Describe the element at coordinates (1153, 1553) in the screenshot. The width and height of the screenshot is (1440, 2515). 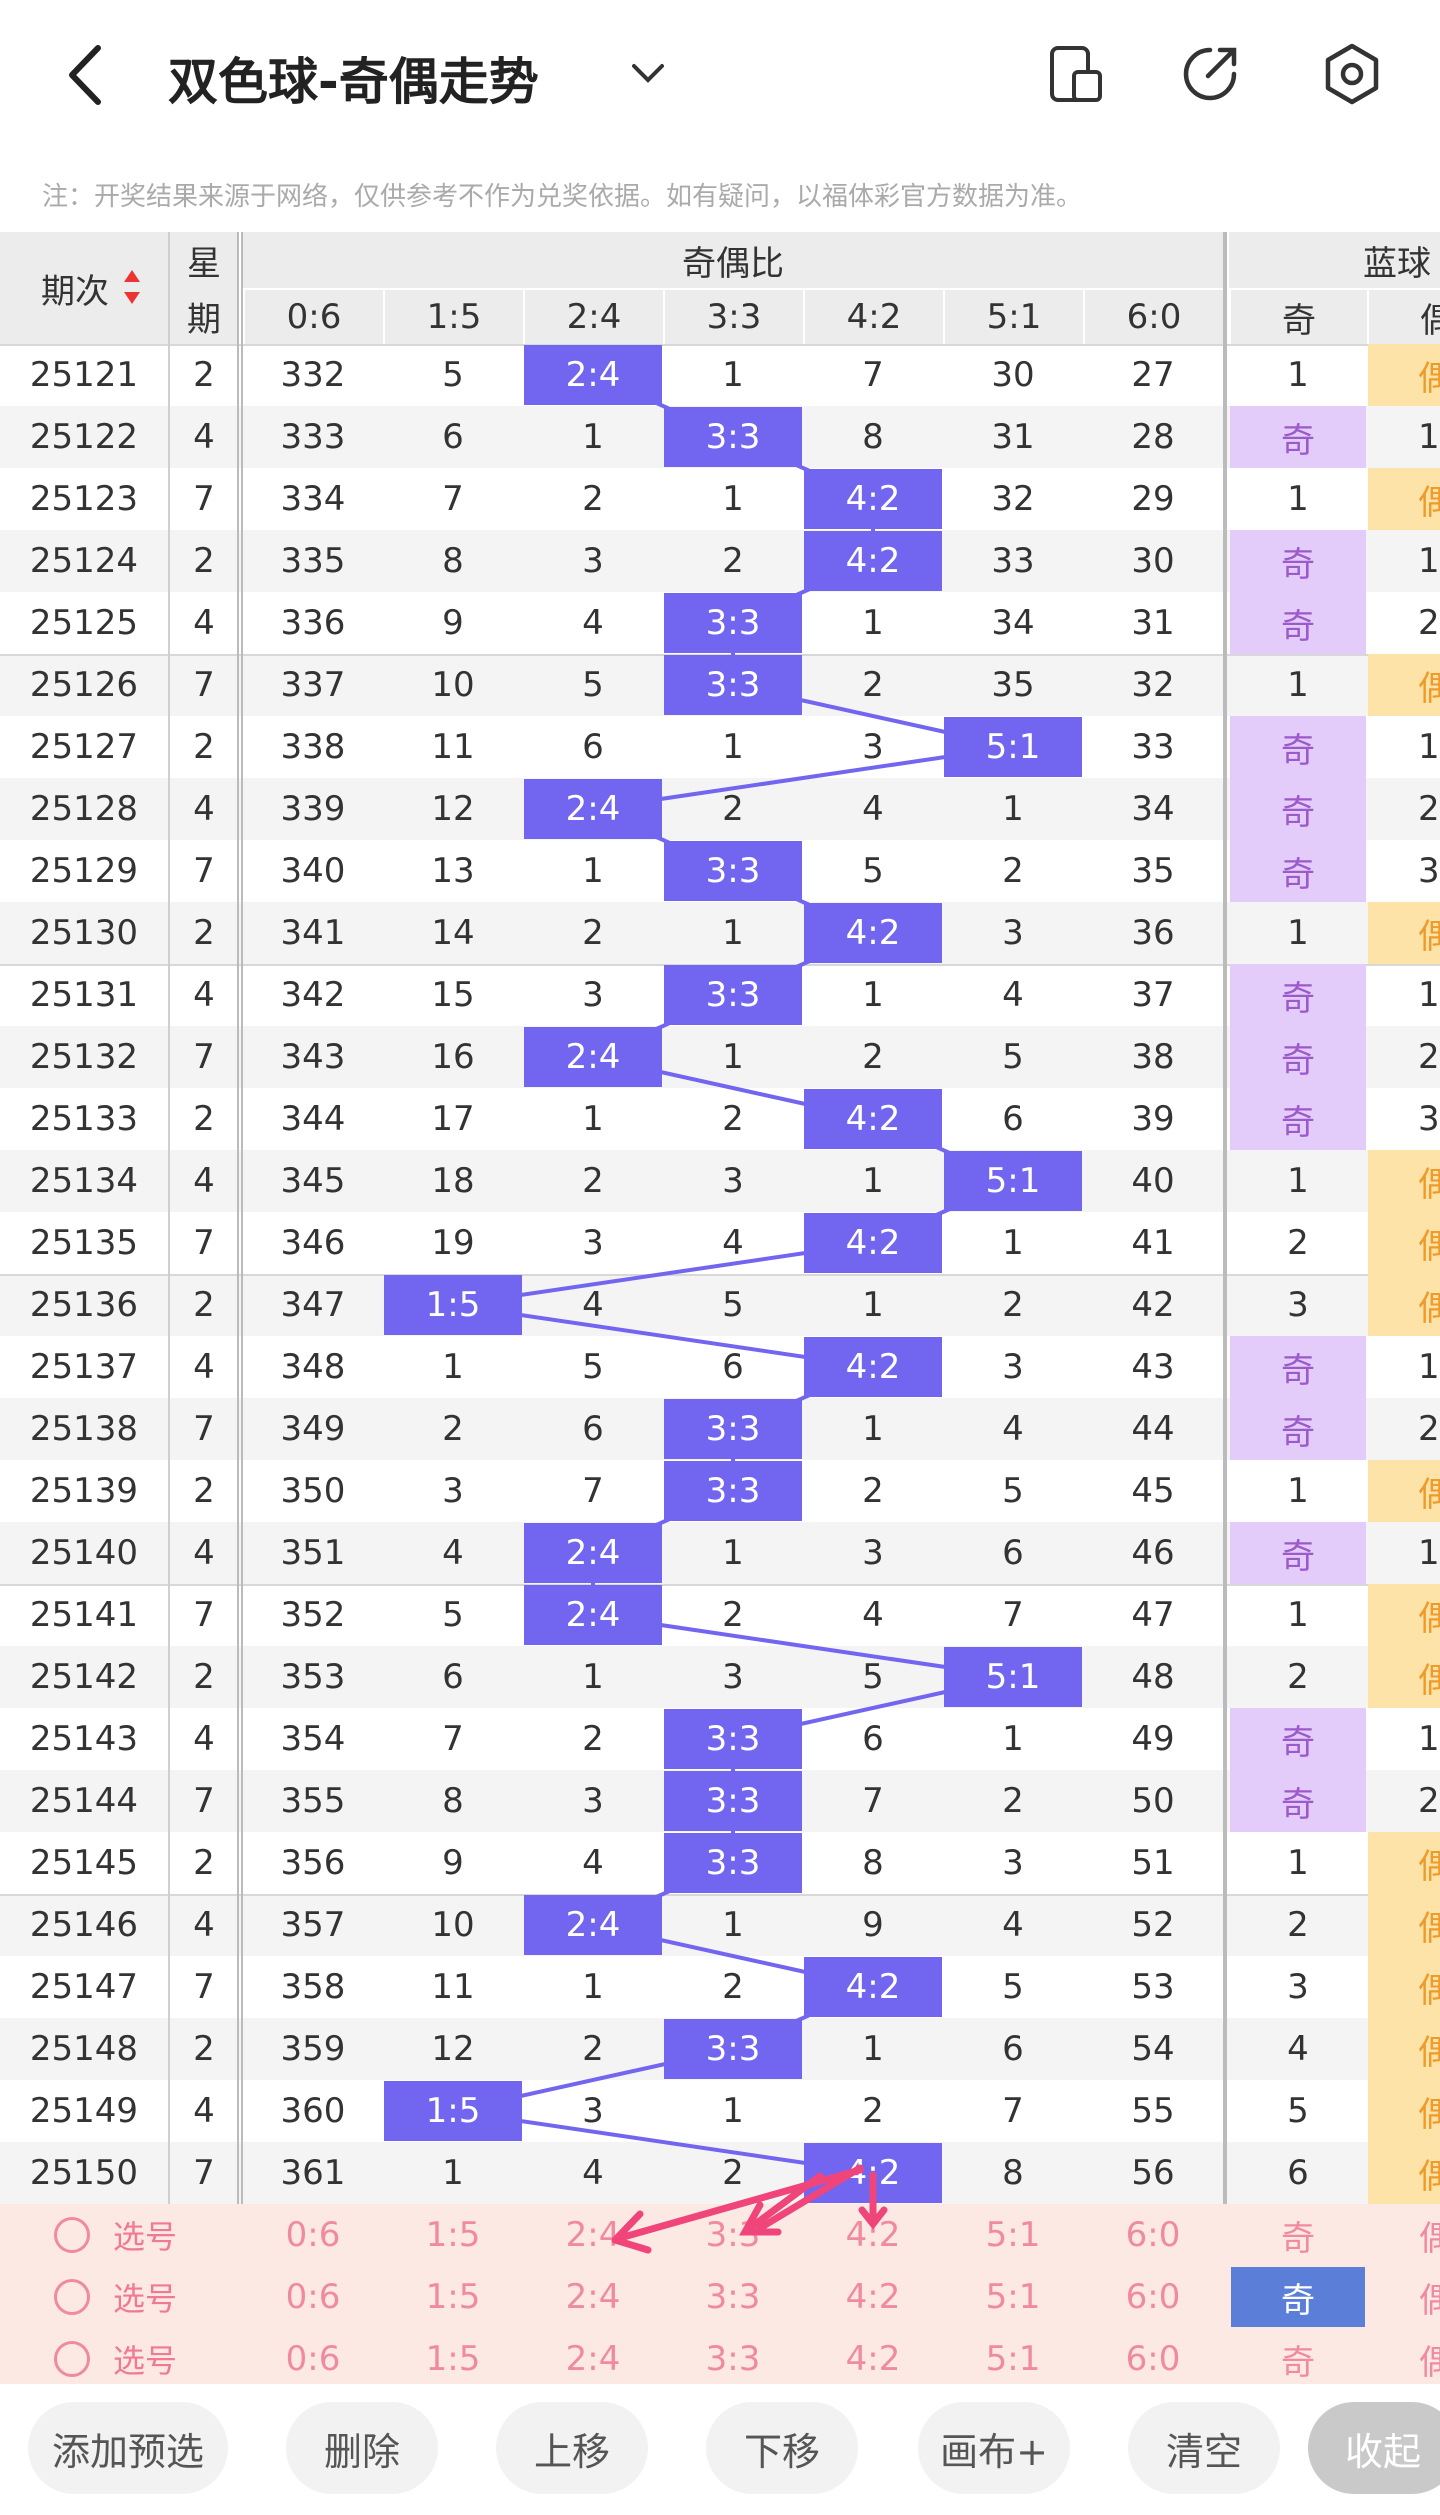
I see `ratio-miss: 46` at that location.